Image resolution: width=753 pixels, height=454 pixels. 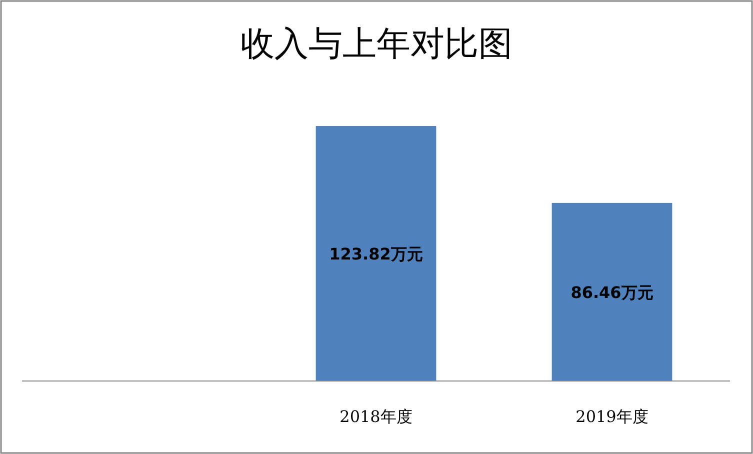 What do you see at coordinates (376, 254) in the screenshot?
I see `data-label: 123.82万元` at bounding box center [376, 254].